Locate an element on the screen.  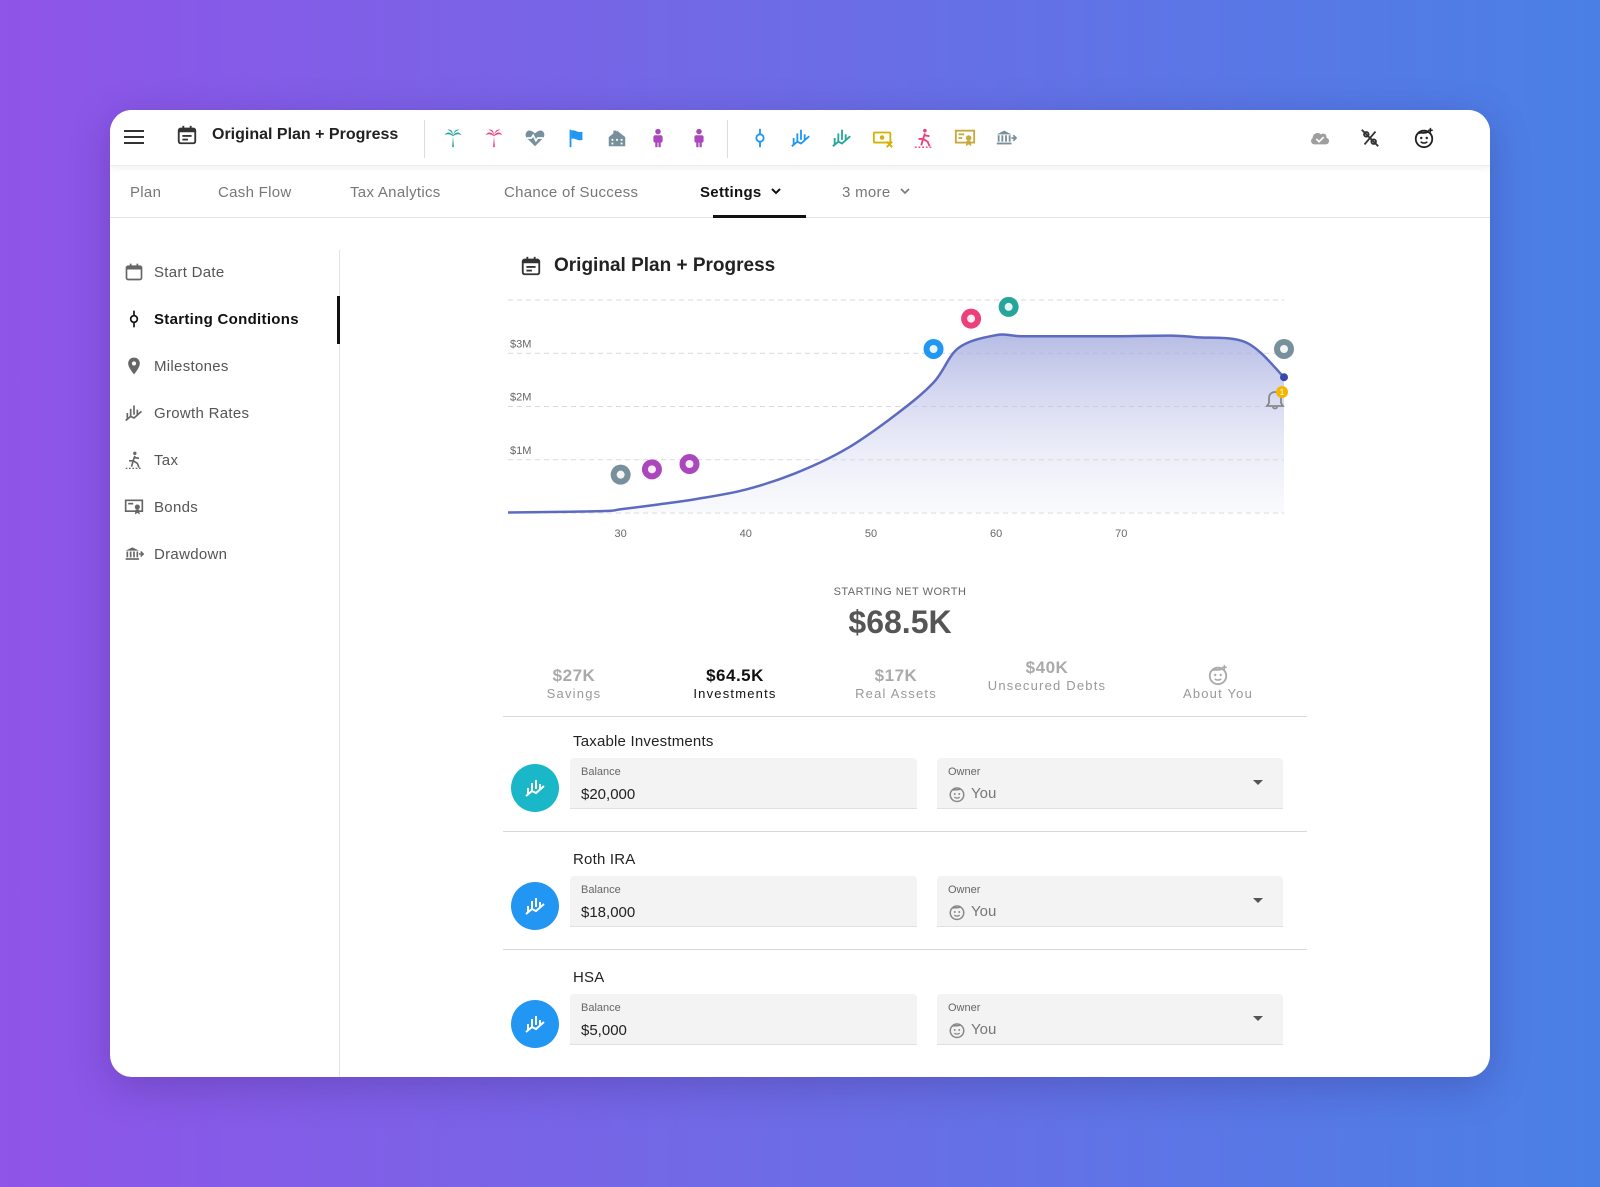
plan-selector: Original Plan + Progress is located at coordinates (287, 135).